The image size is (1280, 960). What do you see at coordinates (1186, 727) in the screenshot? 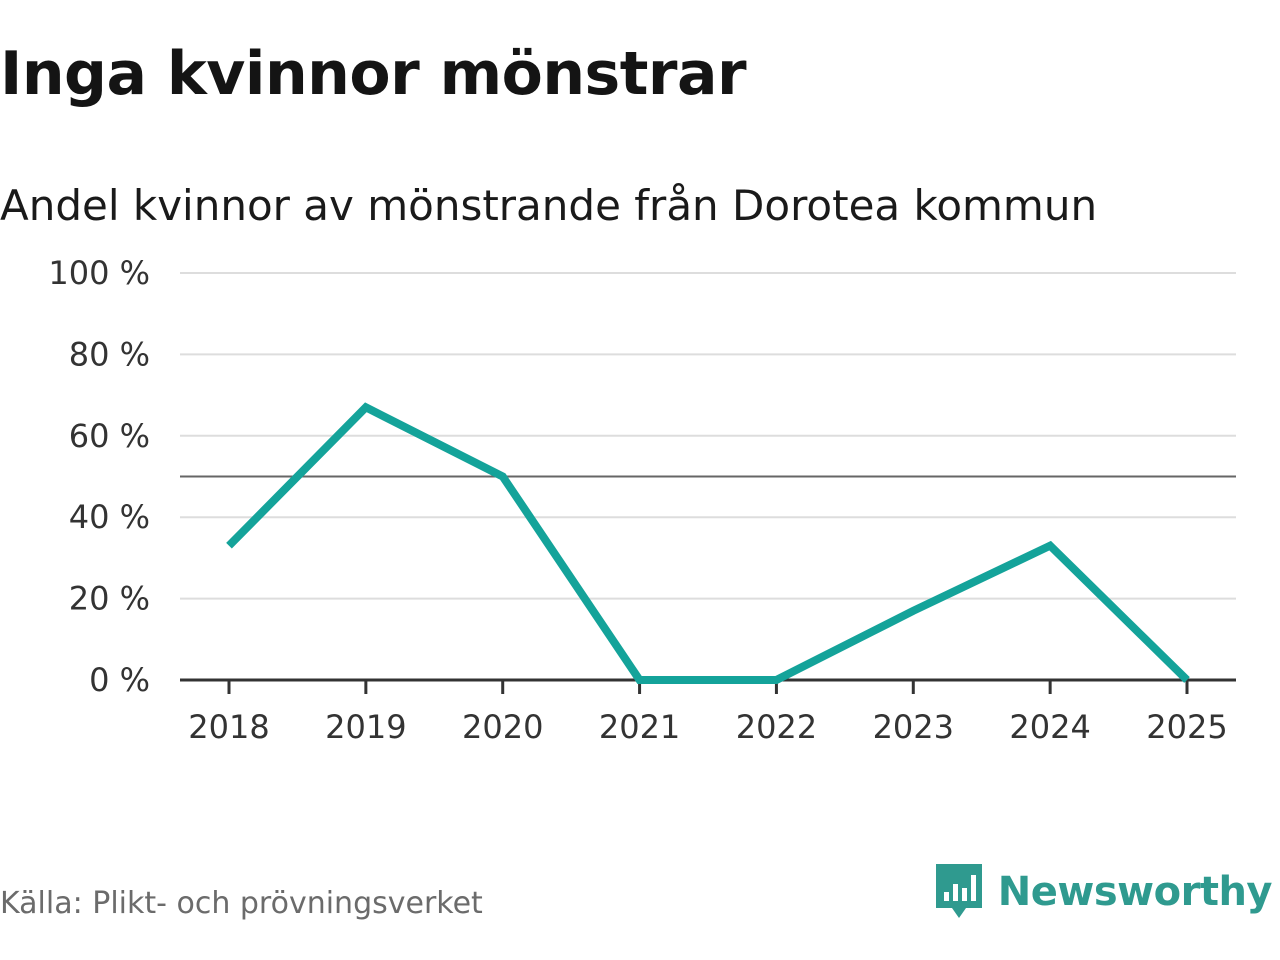
I see `x-tick-label: 2025` at bounding box center [1186, 727].